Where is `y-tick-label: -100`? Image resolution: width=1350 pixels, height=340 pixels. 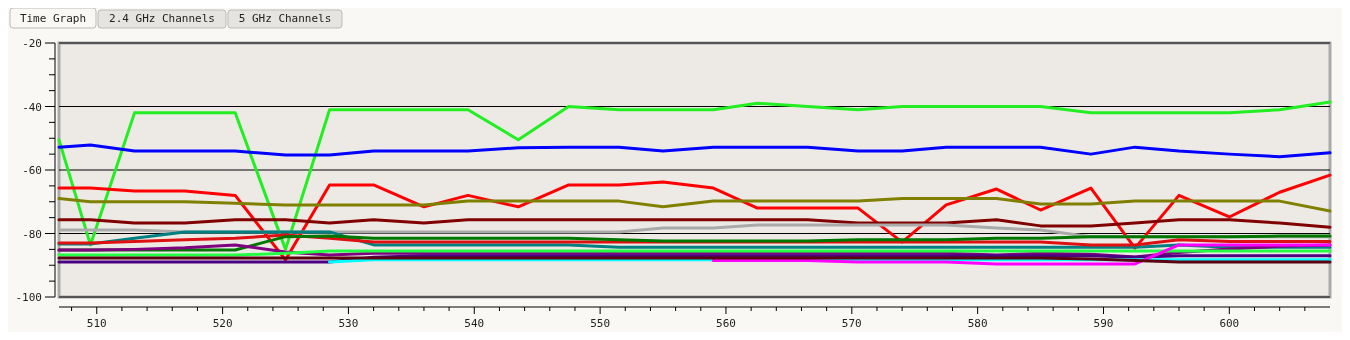 y-tick-label: -100 is located at coordinates (28, 297).